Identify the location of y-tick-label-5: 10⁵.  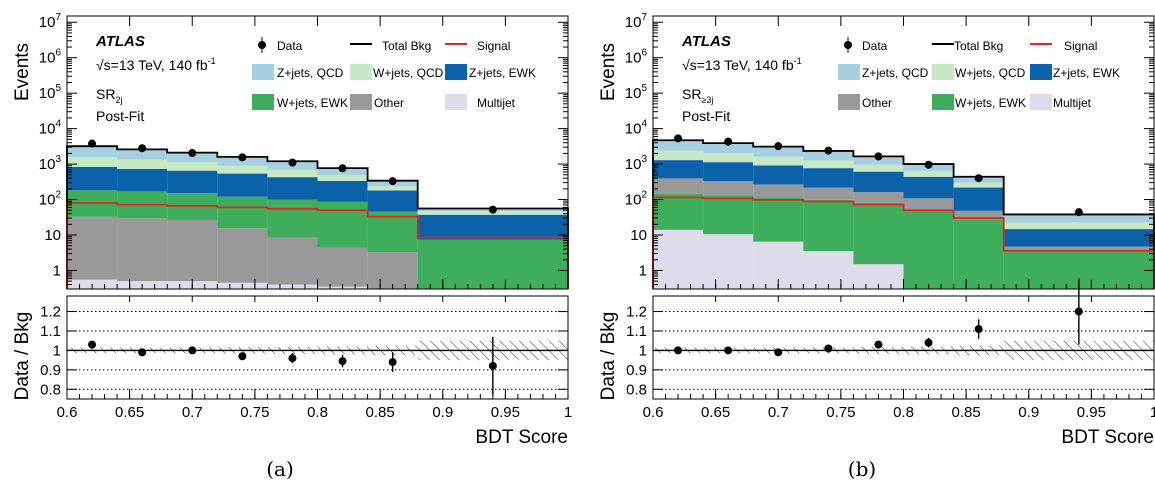
(636, 92).